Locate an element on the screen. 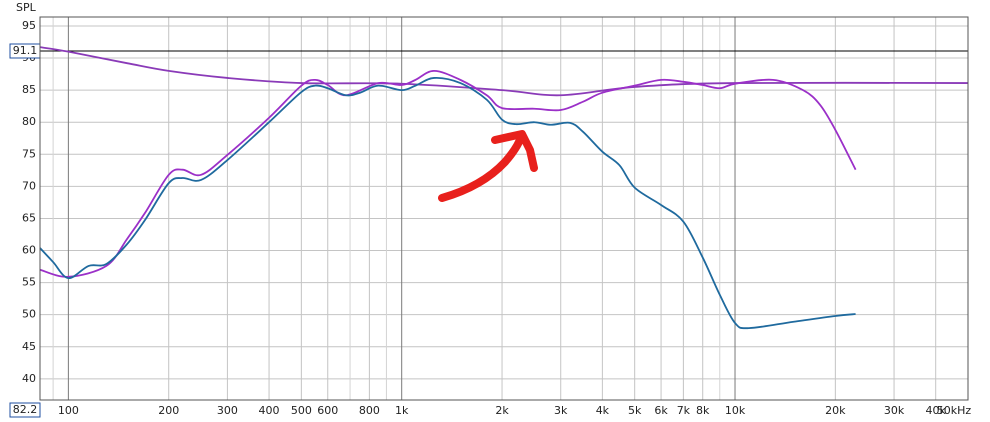 The width and height of the screenshot is (990, 422). x-tick-label: 200 is located at coordinates (168, 410).